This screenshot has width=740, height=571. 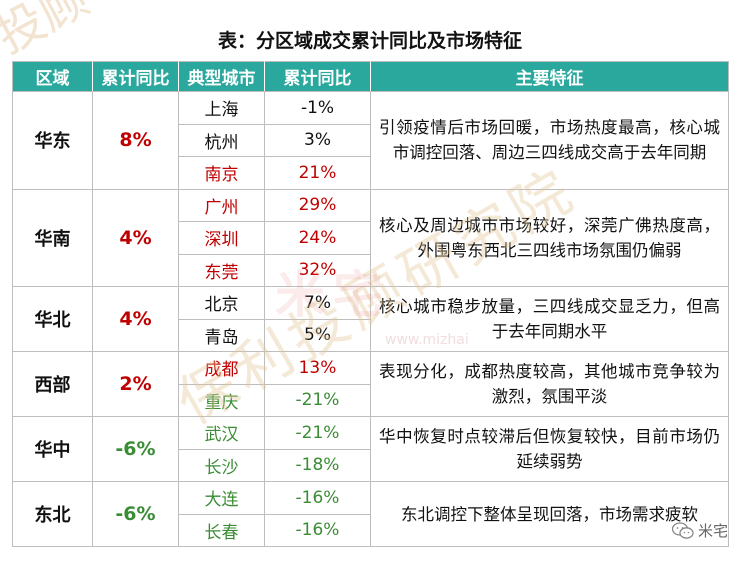 I want to click on region-name: 华北, so click(x=52, y=318).